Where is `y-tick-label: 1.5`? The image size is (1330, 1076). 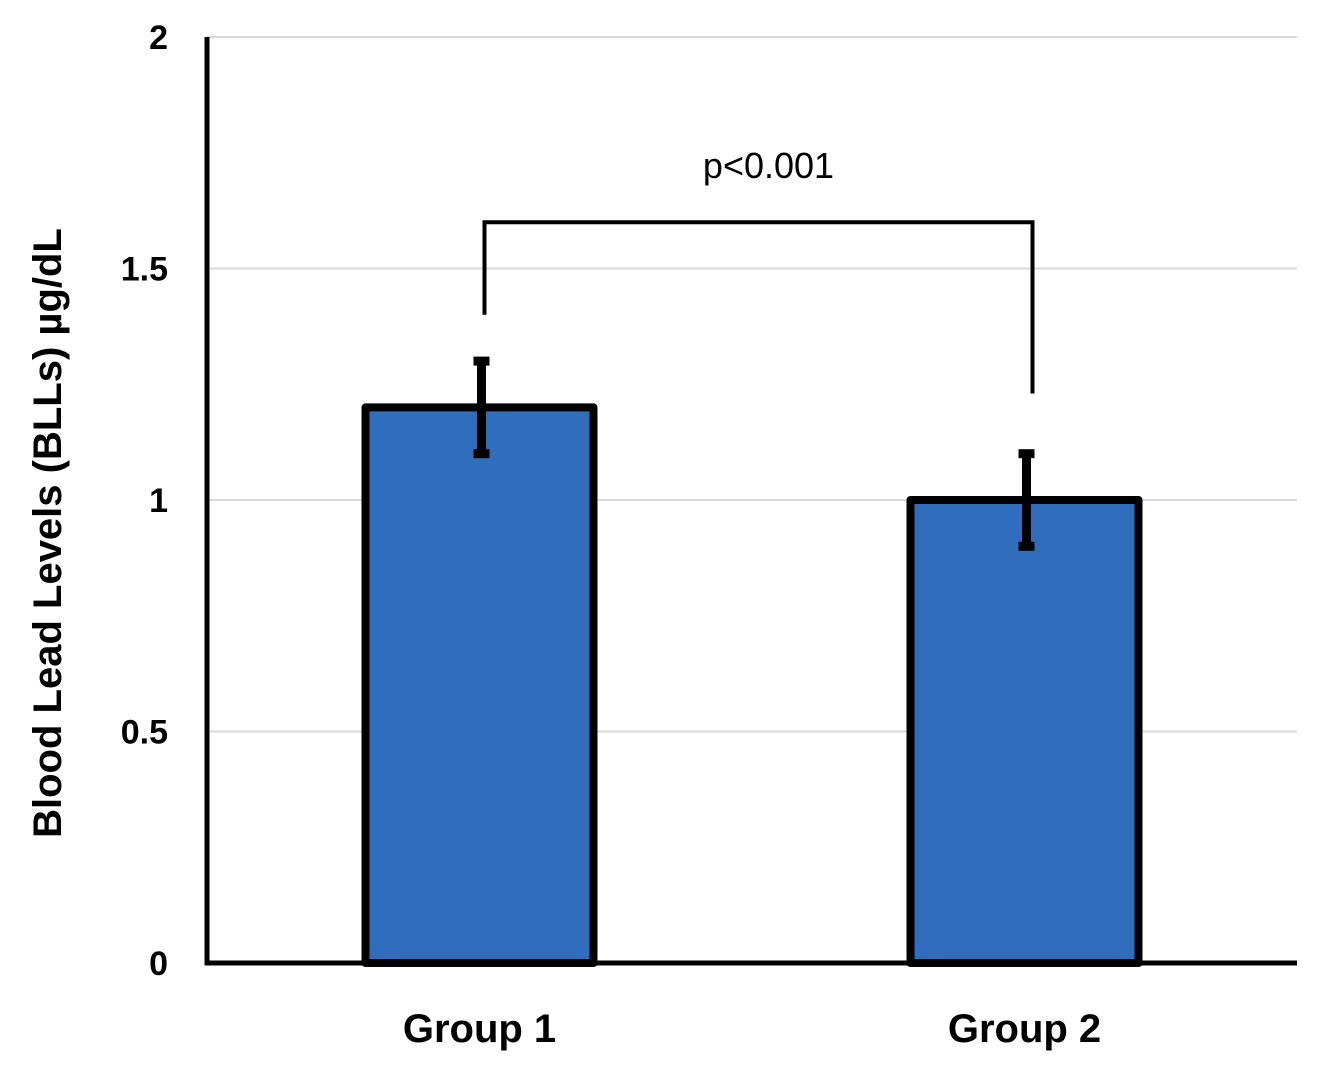 y-tick-label: 1.5 is located at coordinates (144, 270).